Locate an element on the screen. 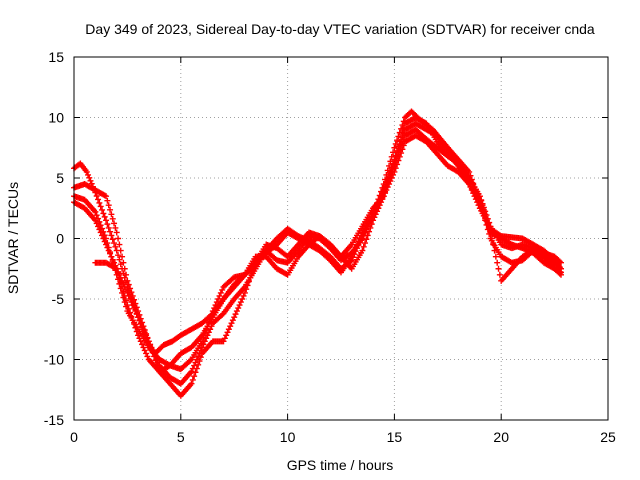  y-axis-label: SDTVAR / TECUs is located at coordinates (13, 238).